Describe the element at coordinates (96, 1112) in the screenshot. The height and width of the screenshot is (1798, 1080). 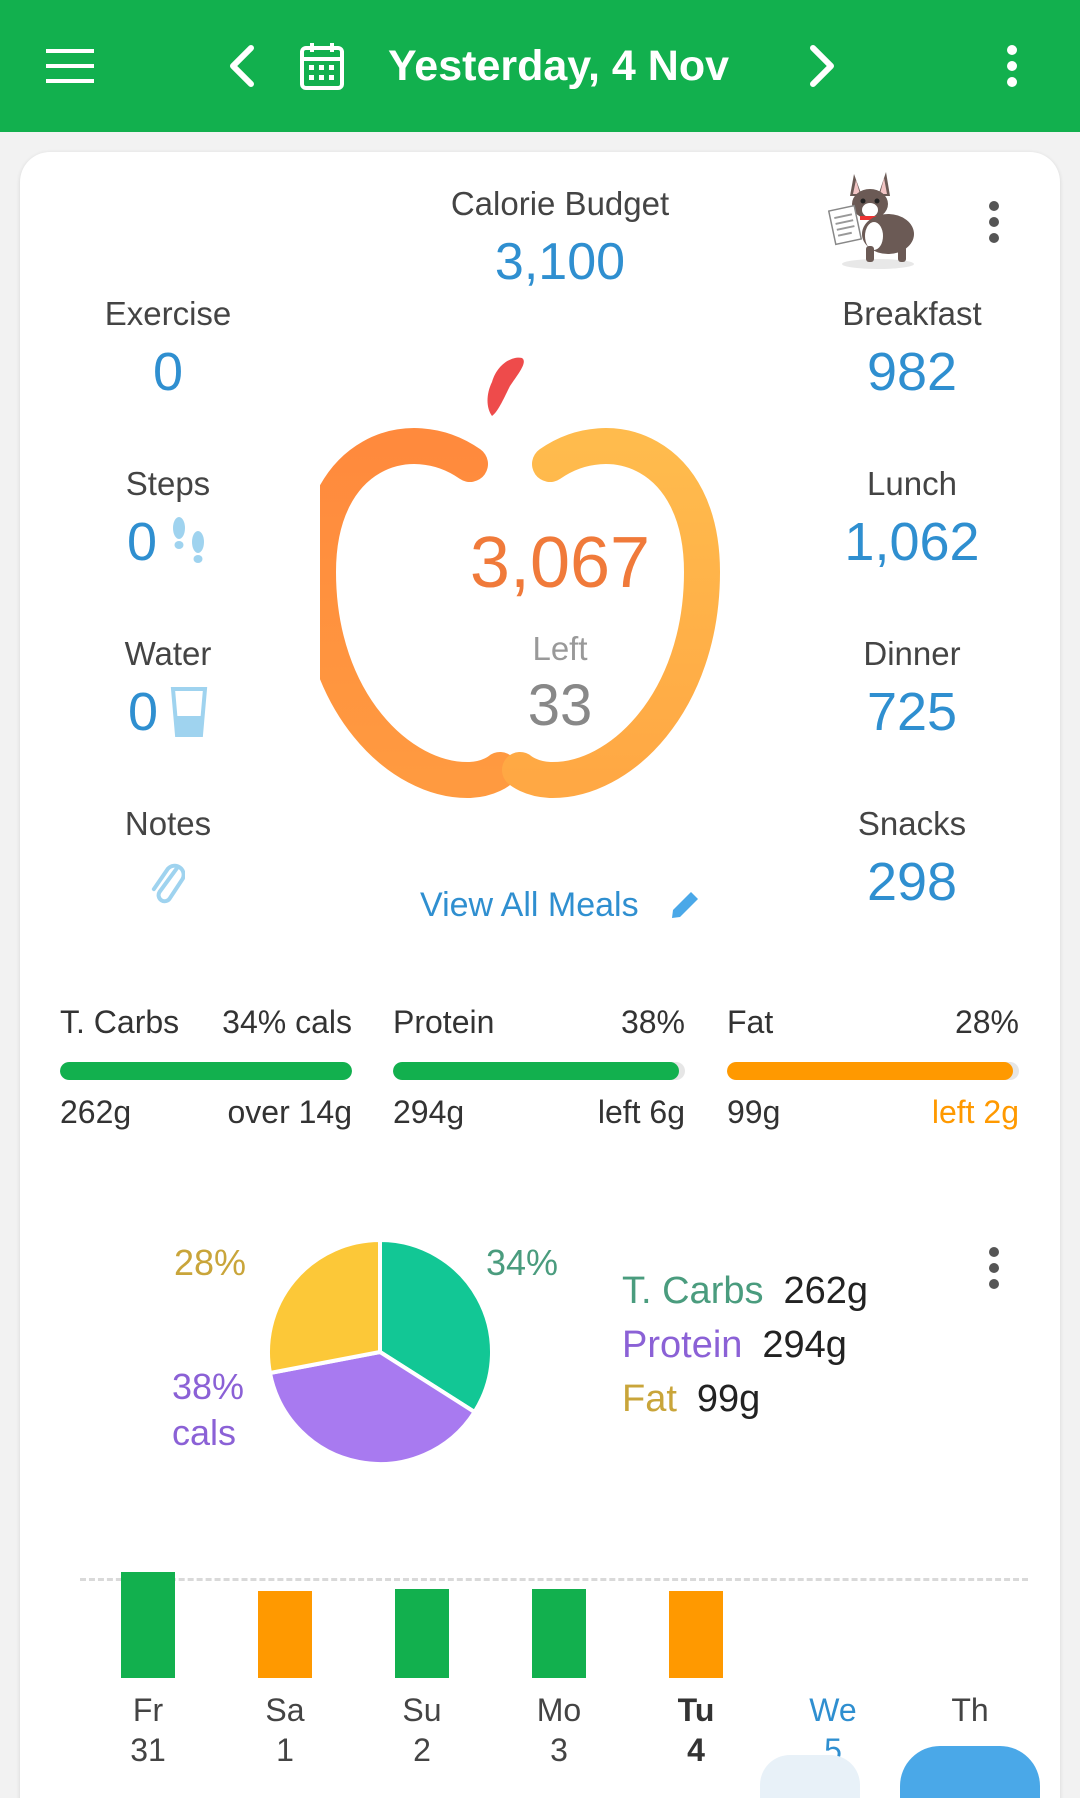
I see `macro-grams: 262g` at that location.